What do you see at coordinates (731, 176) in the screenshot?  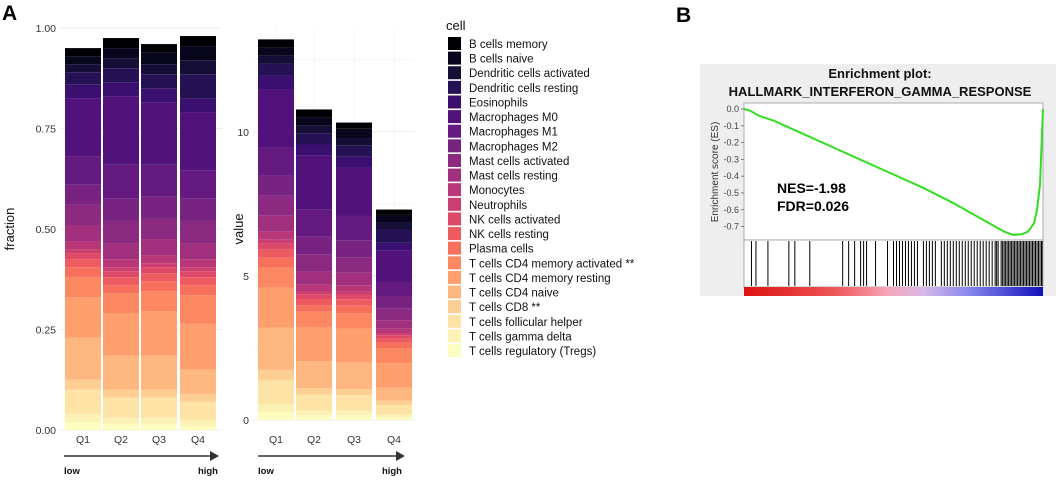 I see `es-y-tick-label: -0.4` at bounding box center [731, 176].